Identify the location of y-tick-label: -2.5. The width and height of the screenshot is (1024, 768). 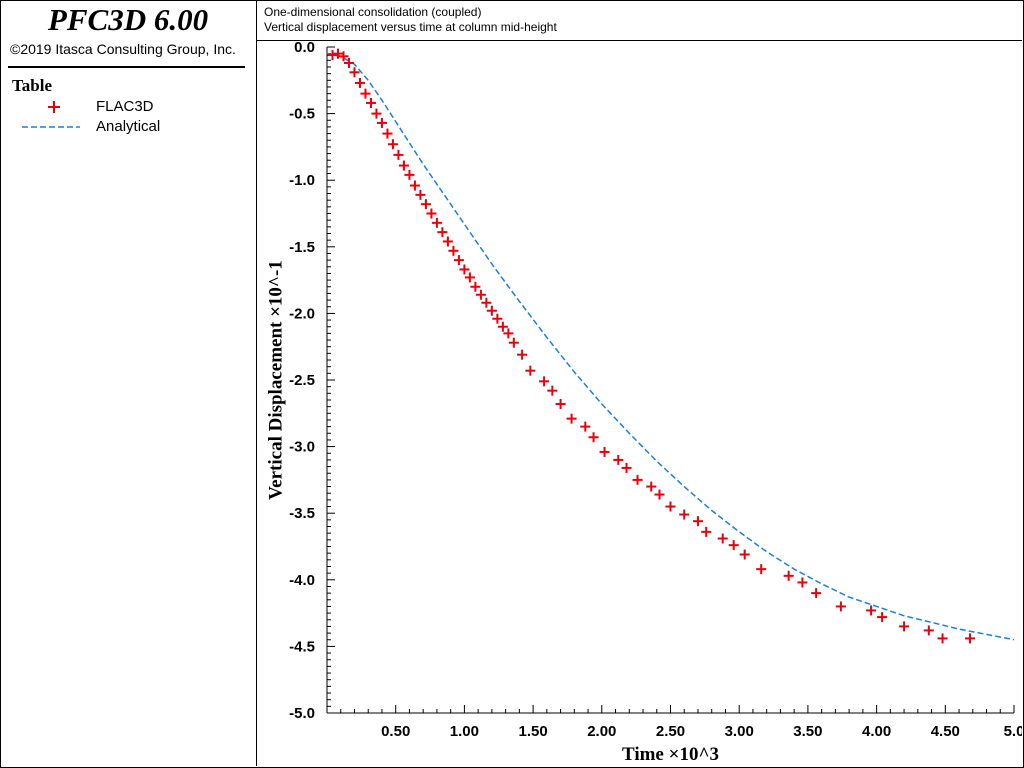
(302, 380).